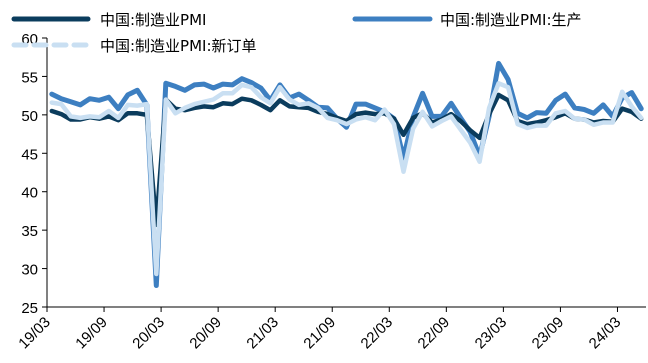 This screenshot has width=648, height=363. Describe the element at coordinates (377, 333) in the screenshot. I see `x-tick-label-22-03: 22/03` at that location.